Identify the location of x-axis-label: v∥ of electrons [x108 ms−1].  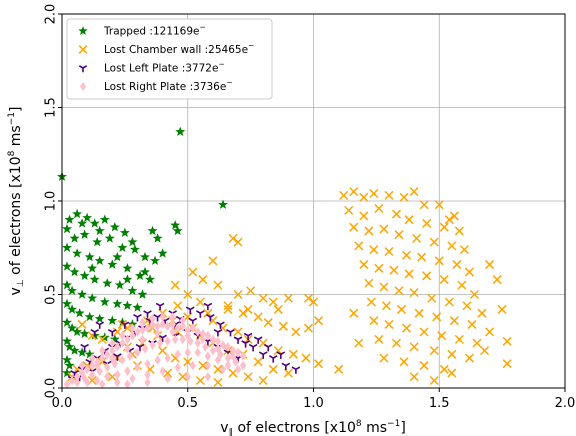
(313, 427).